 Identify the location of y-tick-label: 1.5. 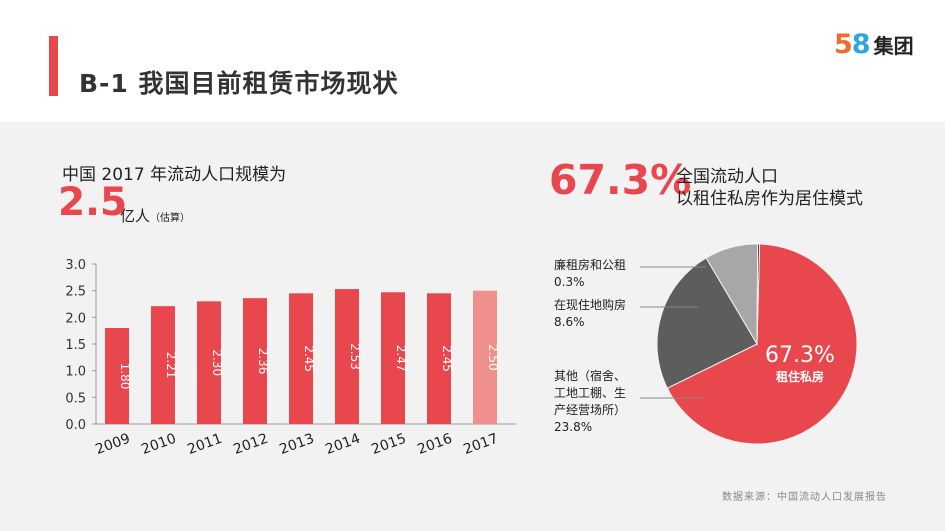
(75, 345).